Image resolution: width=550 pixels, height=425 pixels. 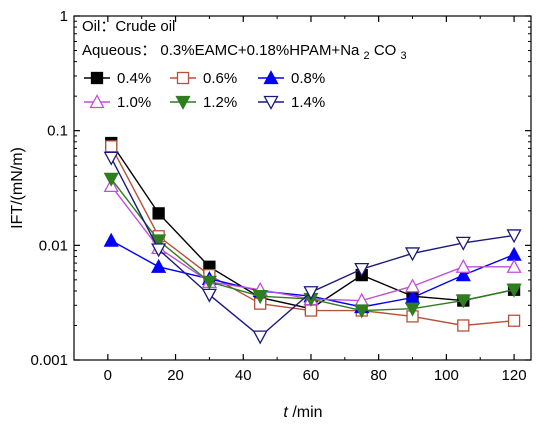 I want to click on x-tick-label: 100, so click(x=446, y=375).